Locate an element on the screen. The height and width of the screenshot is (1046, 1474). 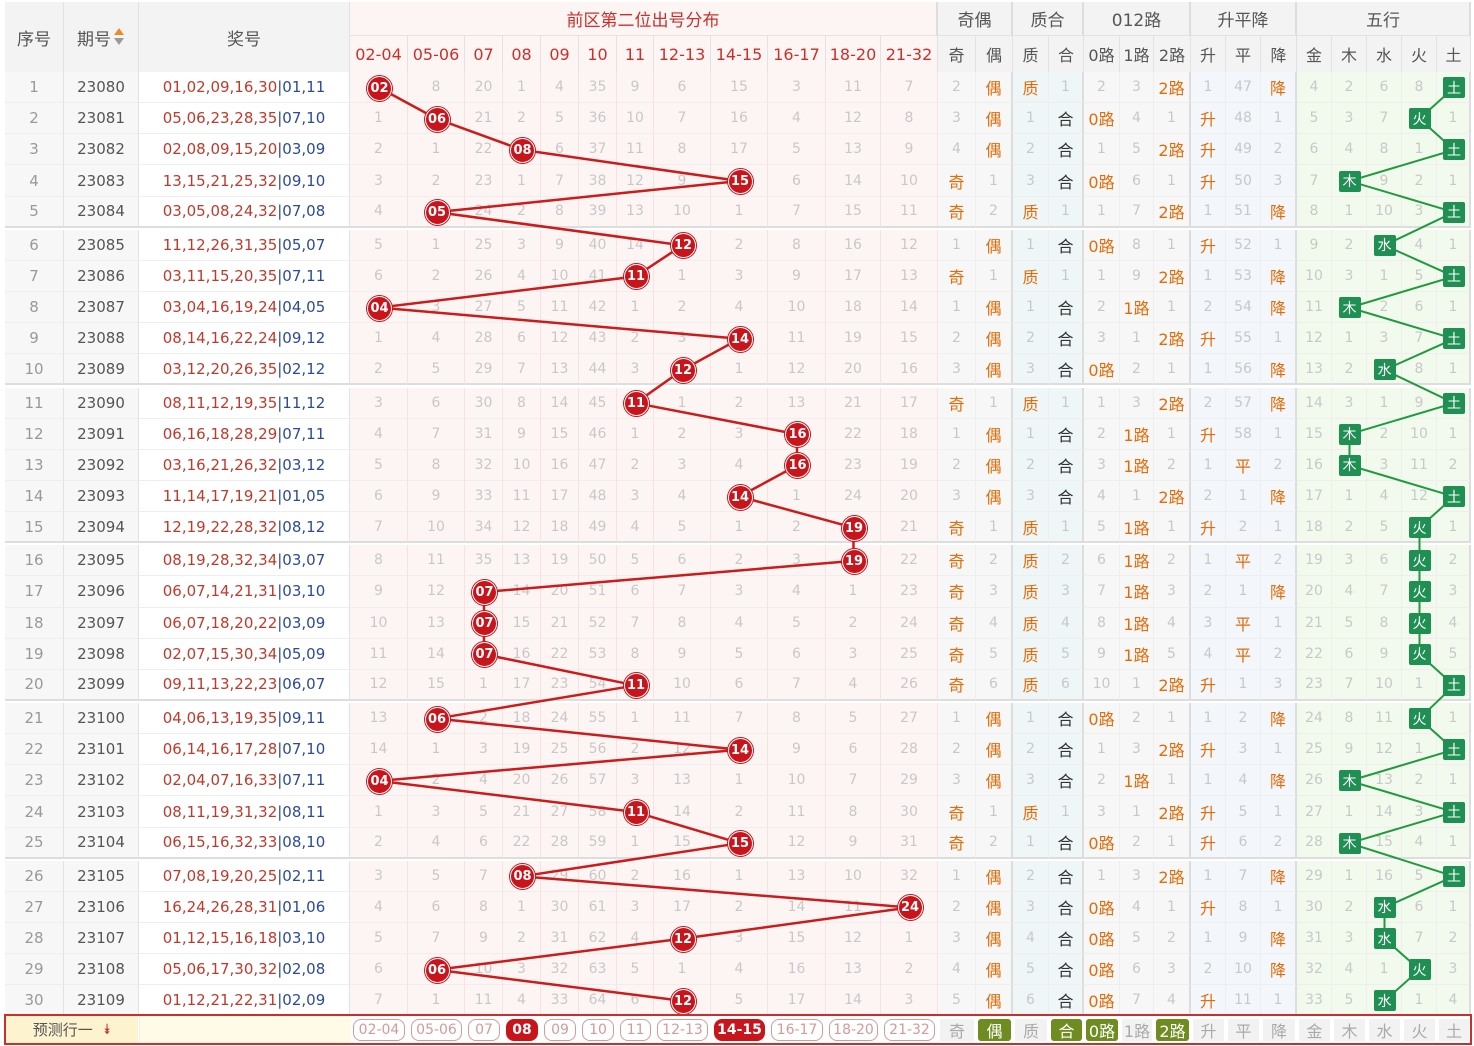
row-prize-numbers: 09,11,13,22,23 |06,07 is located at coordinates (244, 685).